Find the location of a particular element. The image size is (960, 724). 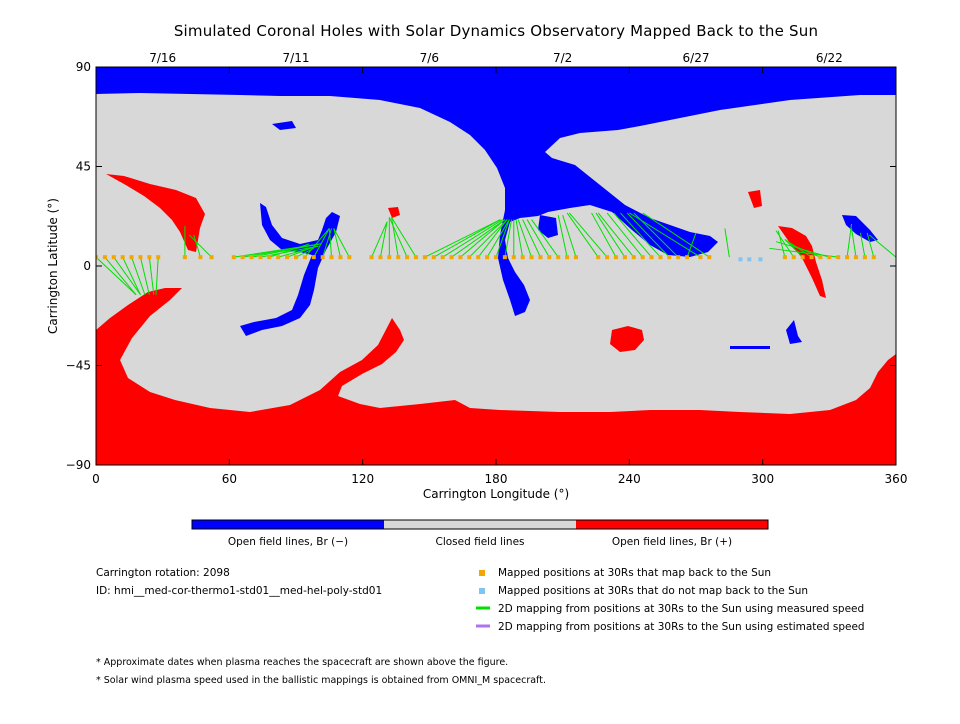

x-tick-label: 60 is located at coordinates (229, 479).